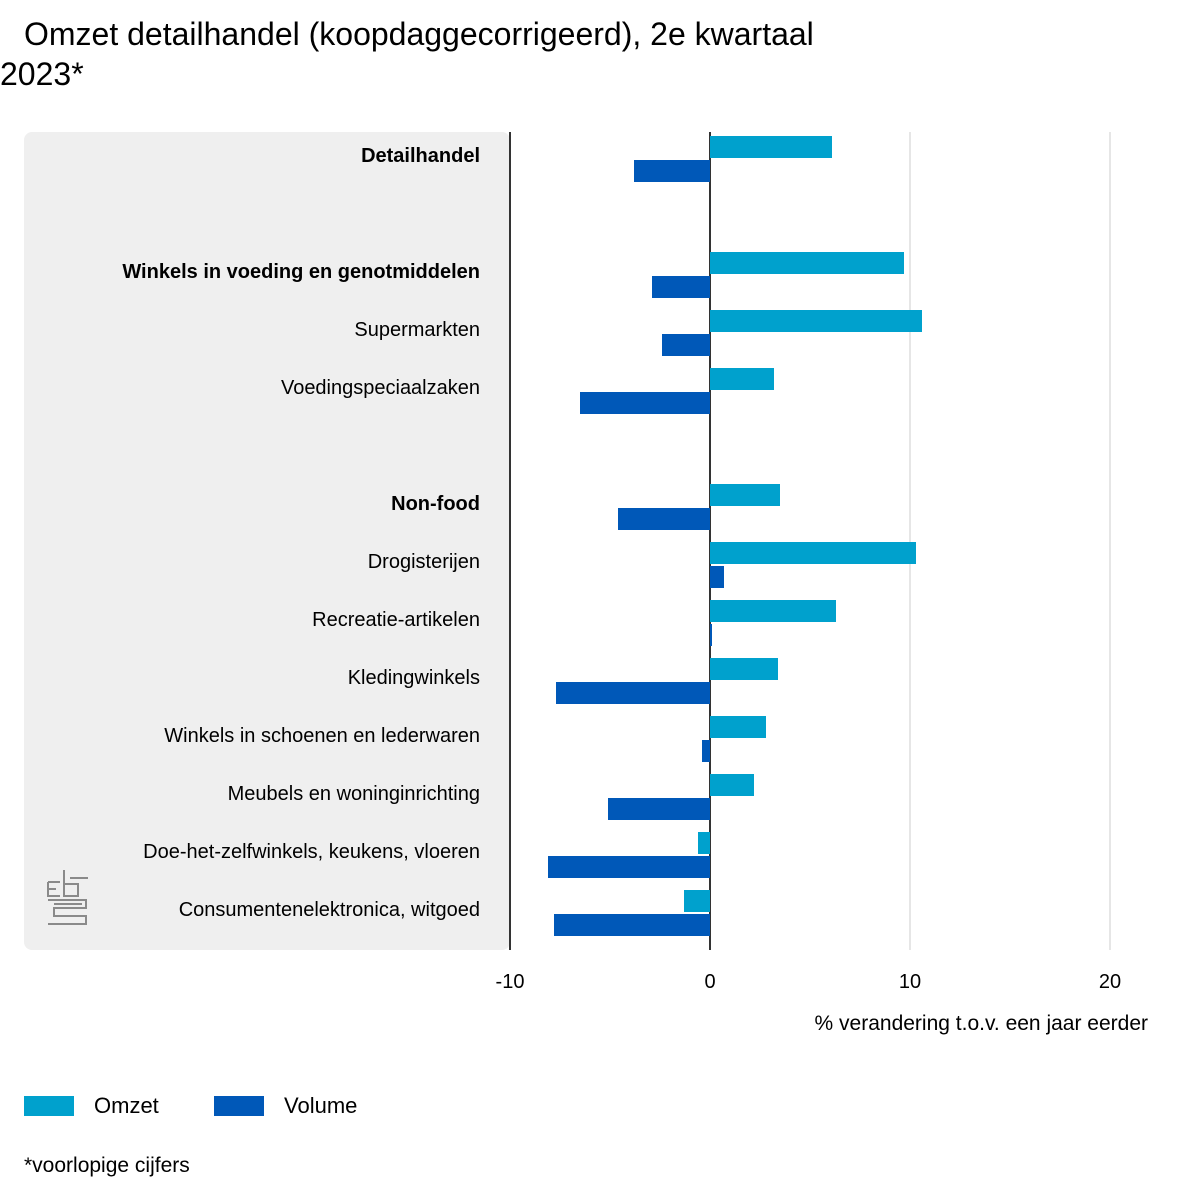 This screenshot has height=1200, width=1200. I want to click on x-tick-label: 10, so click(910, 982).